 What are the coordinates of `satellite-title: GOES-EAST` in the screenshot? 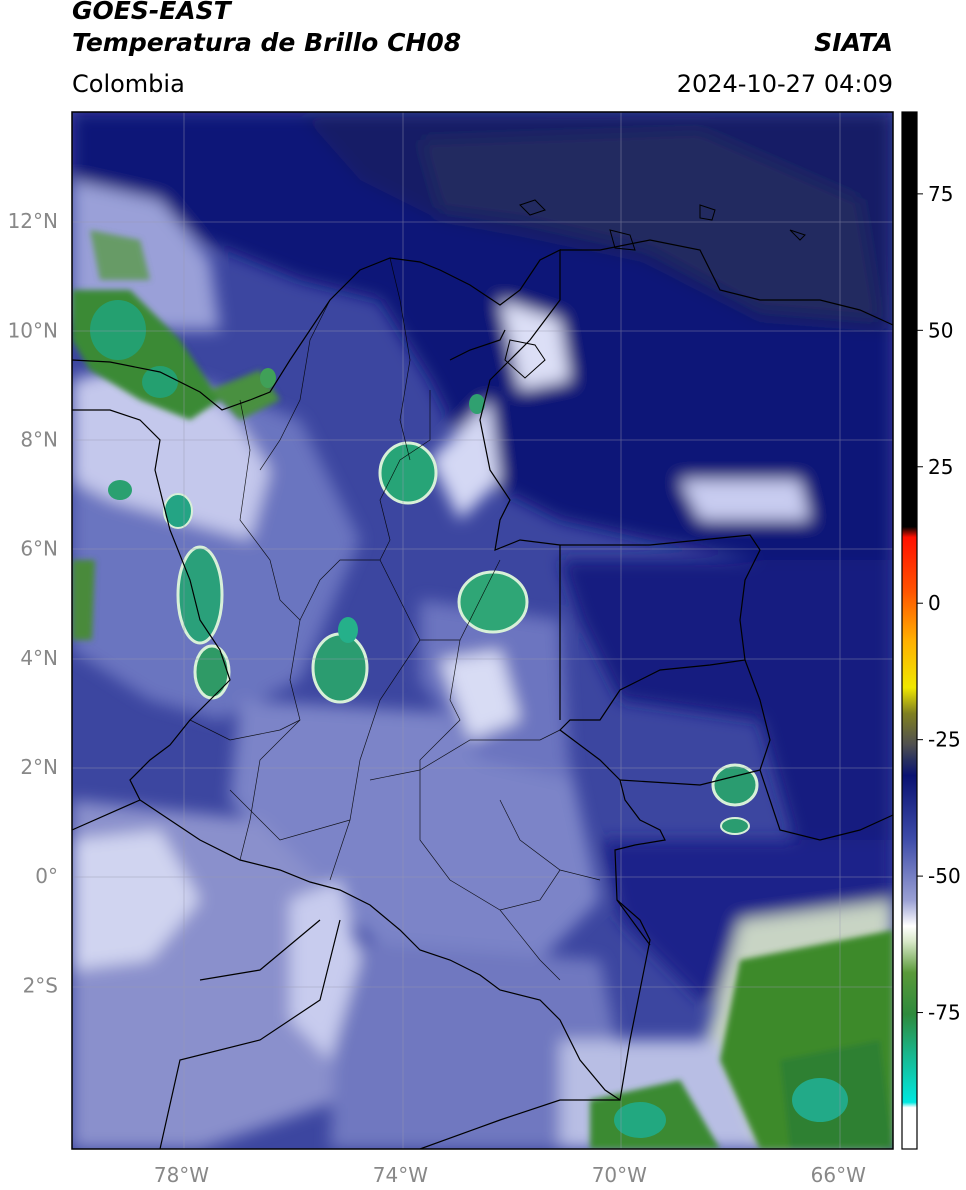 It's located at (151, 12).